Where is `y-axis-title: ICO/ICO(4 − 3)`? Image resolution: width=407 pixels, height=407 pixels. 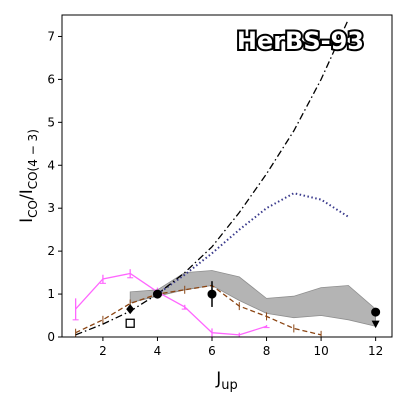
y-axis-title: ICO/ICO(4 − 3) is located at coordinates (28, 176).